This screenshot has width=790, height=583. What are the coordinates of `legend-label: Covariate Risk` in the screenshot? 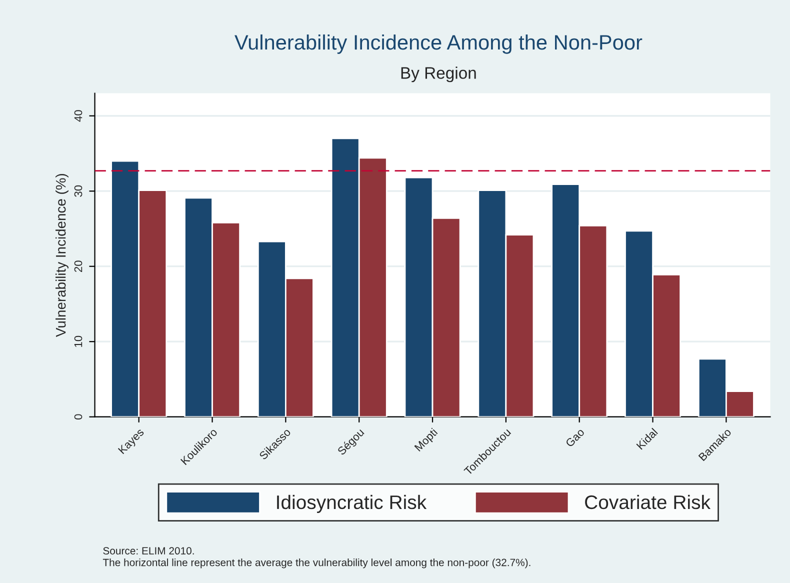 It's located at (648, 502).